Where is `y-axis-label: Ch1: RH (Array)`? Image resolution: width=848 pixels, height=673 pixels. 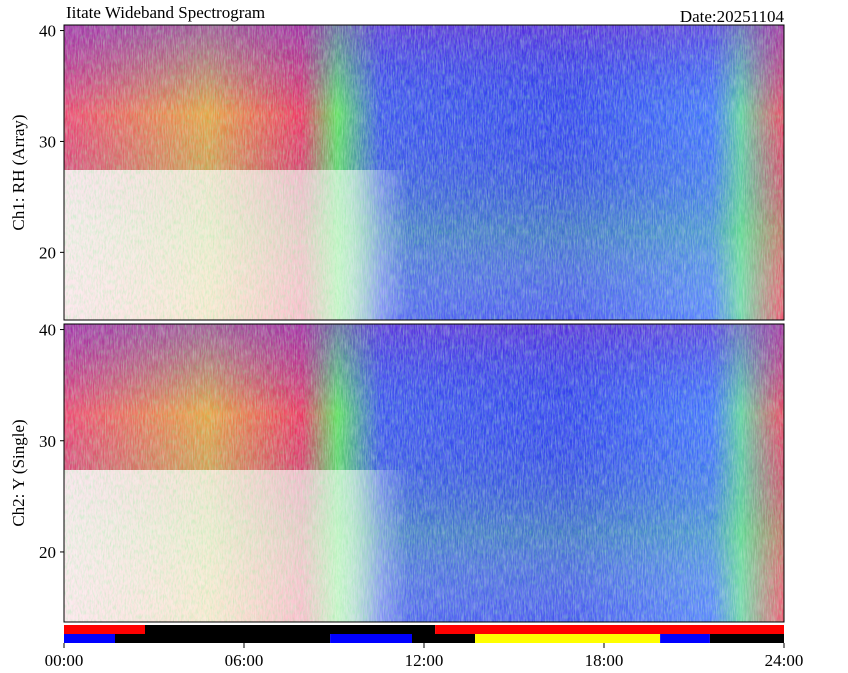
y-axis-label: Ch1: RH (Array) is located at coordinates (18, 172).